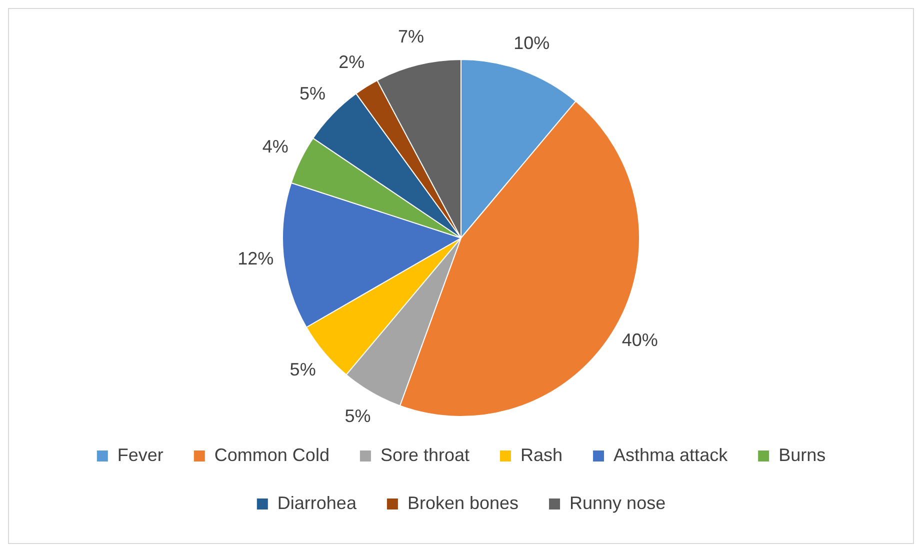 The width and height of the screenshot is (922, 552). What do you see at coordinates (351, 62) in the screenshot?
I see `data-label: 2%` at bounding box center [351, 62].